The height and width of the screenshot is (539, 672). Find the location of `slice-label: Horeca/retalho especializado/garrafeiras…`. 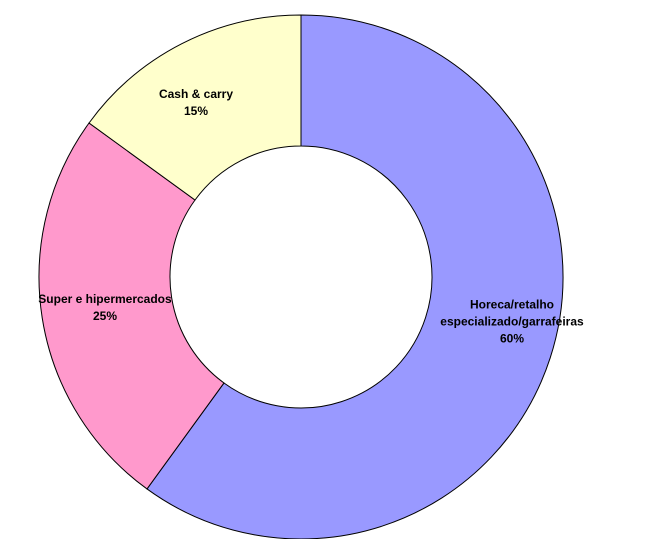

slice-label: Horeca/retalho especializado/garrafeiras… is located at coordinates (512, 322).